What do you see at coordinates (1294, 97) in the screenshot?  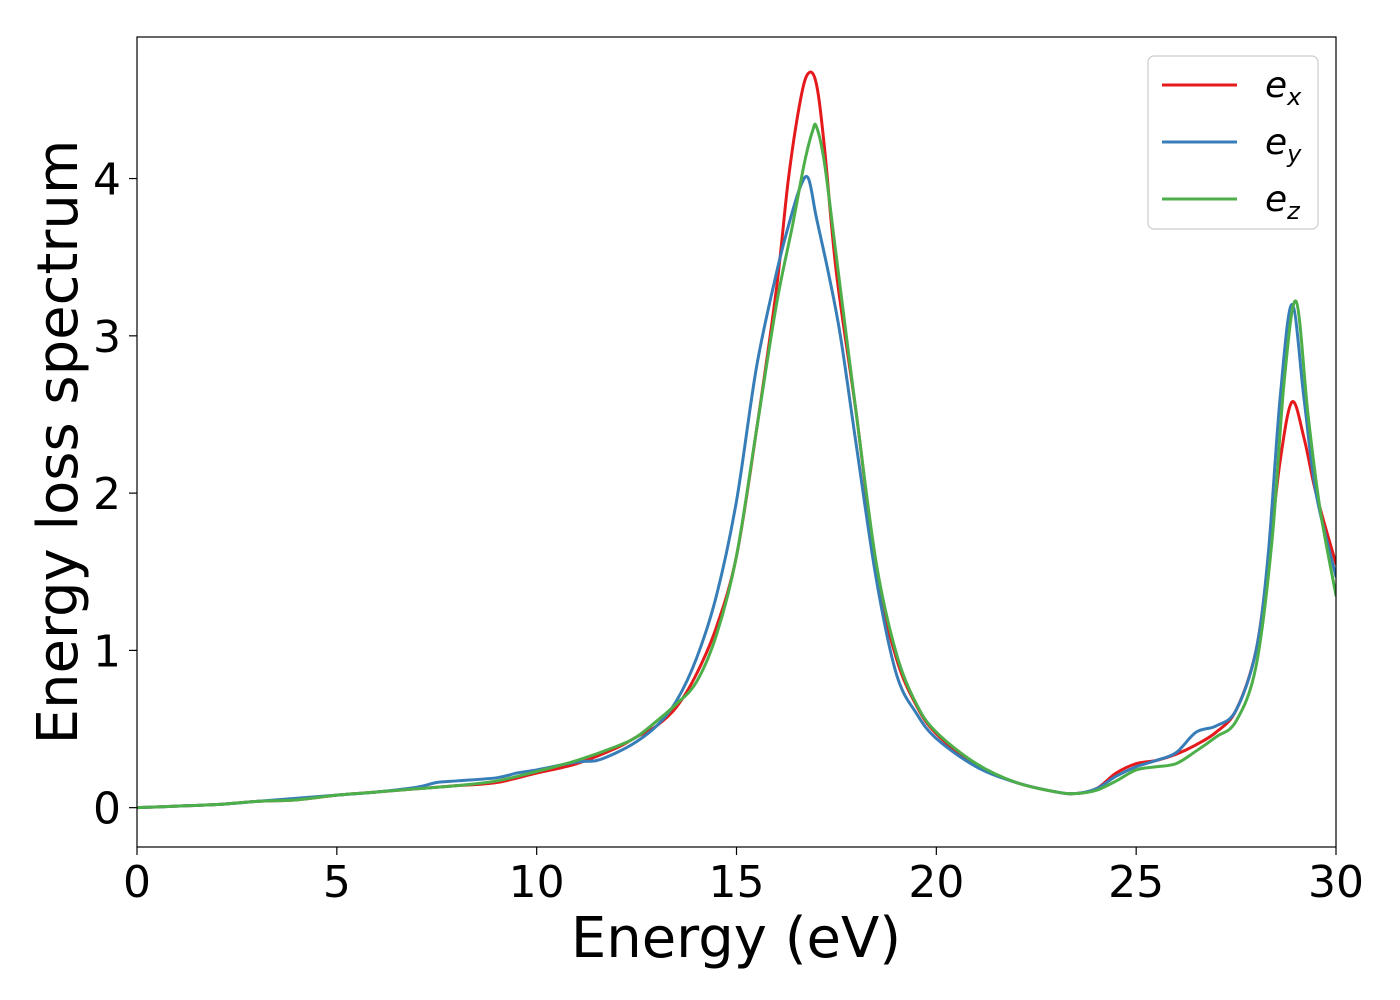 I see `legend-label-subscript: x` at bounding box center [1294, 97].